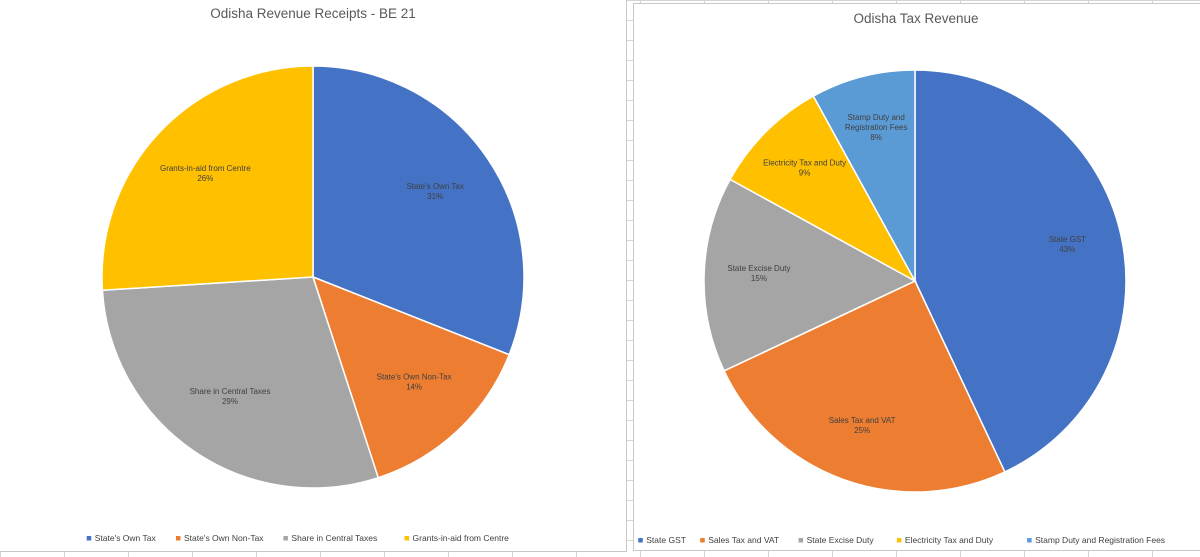 The height and width of the screenshot is (557, 1200). Describe the element at coordinates (876, 127) in the screenshot. I see `slice-label-stamp-duty-and-registration-fees: Stamp Duty and Registration Fees 8%` at that location.